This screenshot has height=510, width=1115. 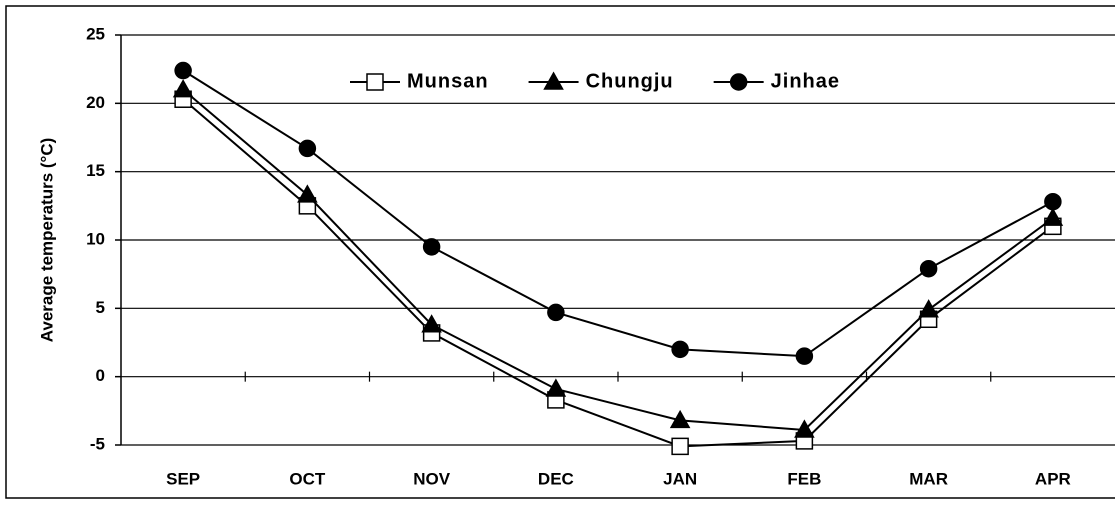 I want to click on x-tick-label: APR, so click(x=1053, y=478).